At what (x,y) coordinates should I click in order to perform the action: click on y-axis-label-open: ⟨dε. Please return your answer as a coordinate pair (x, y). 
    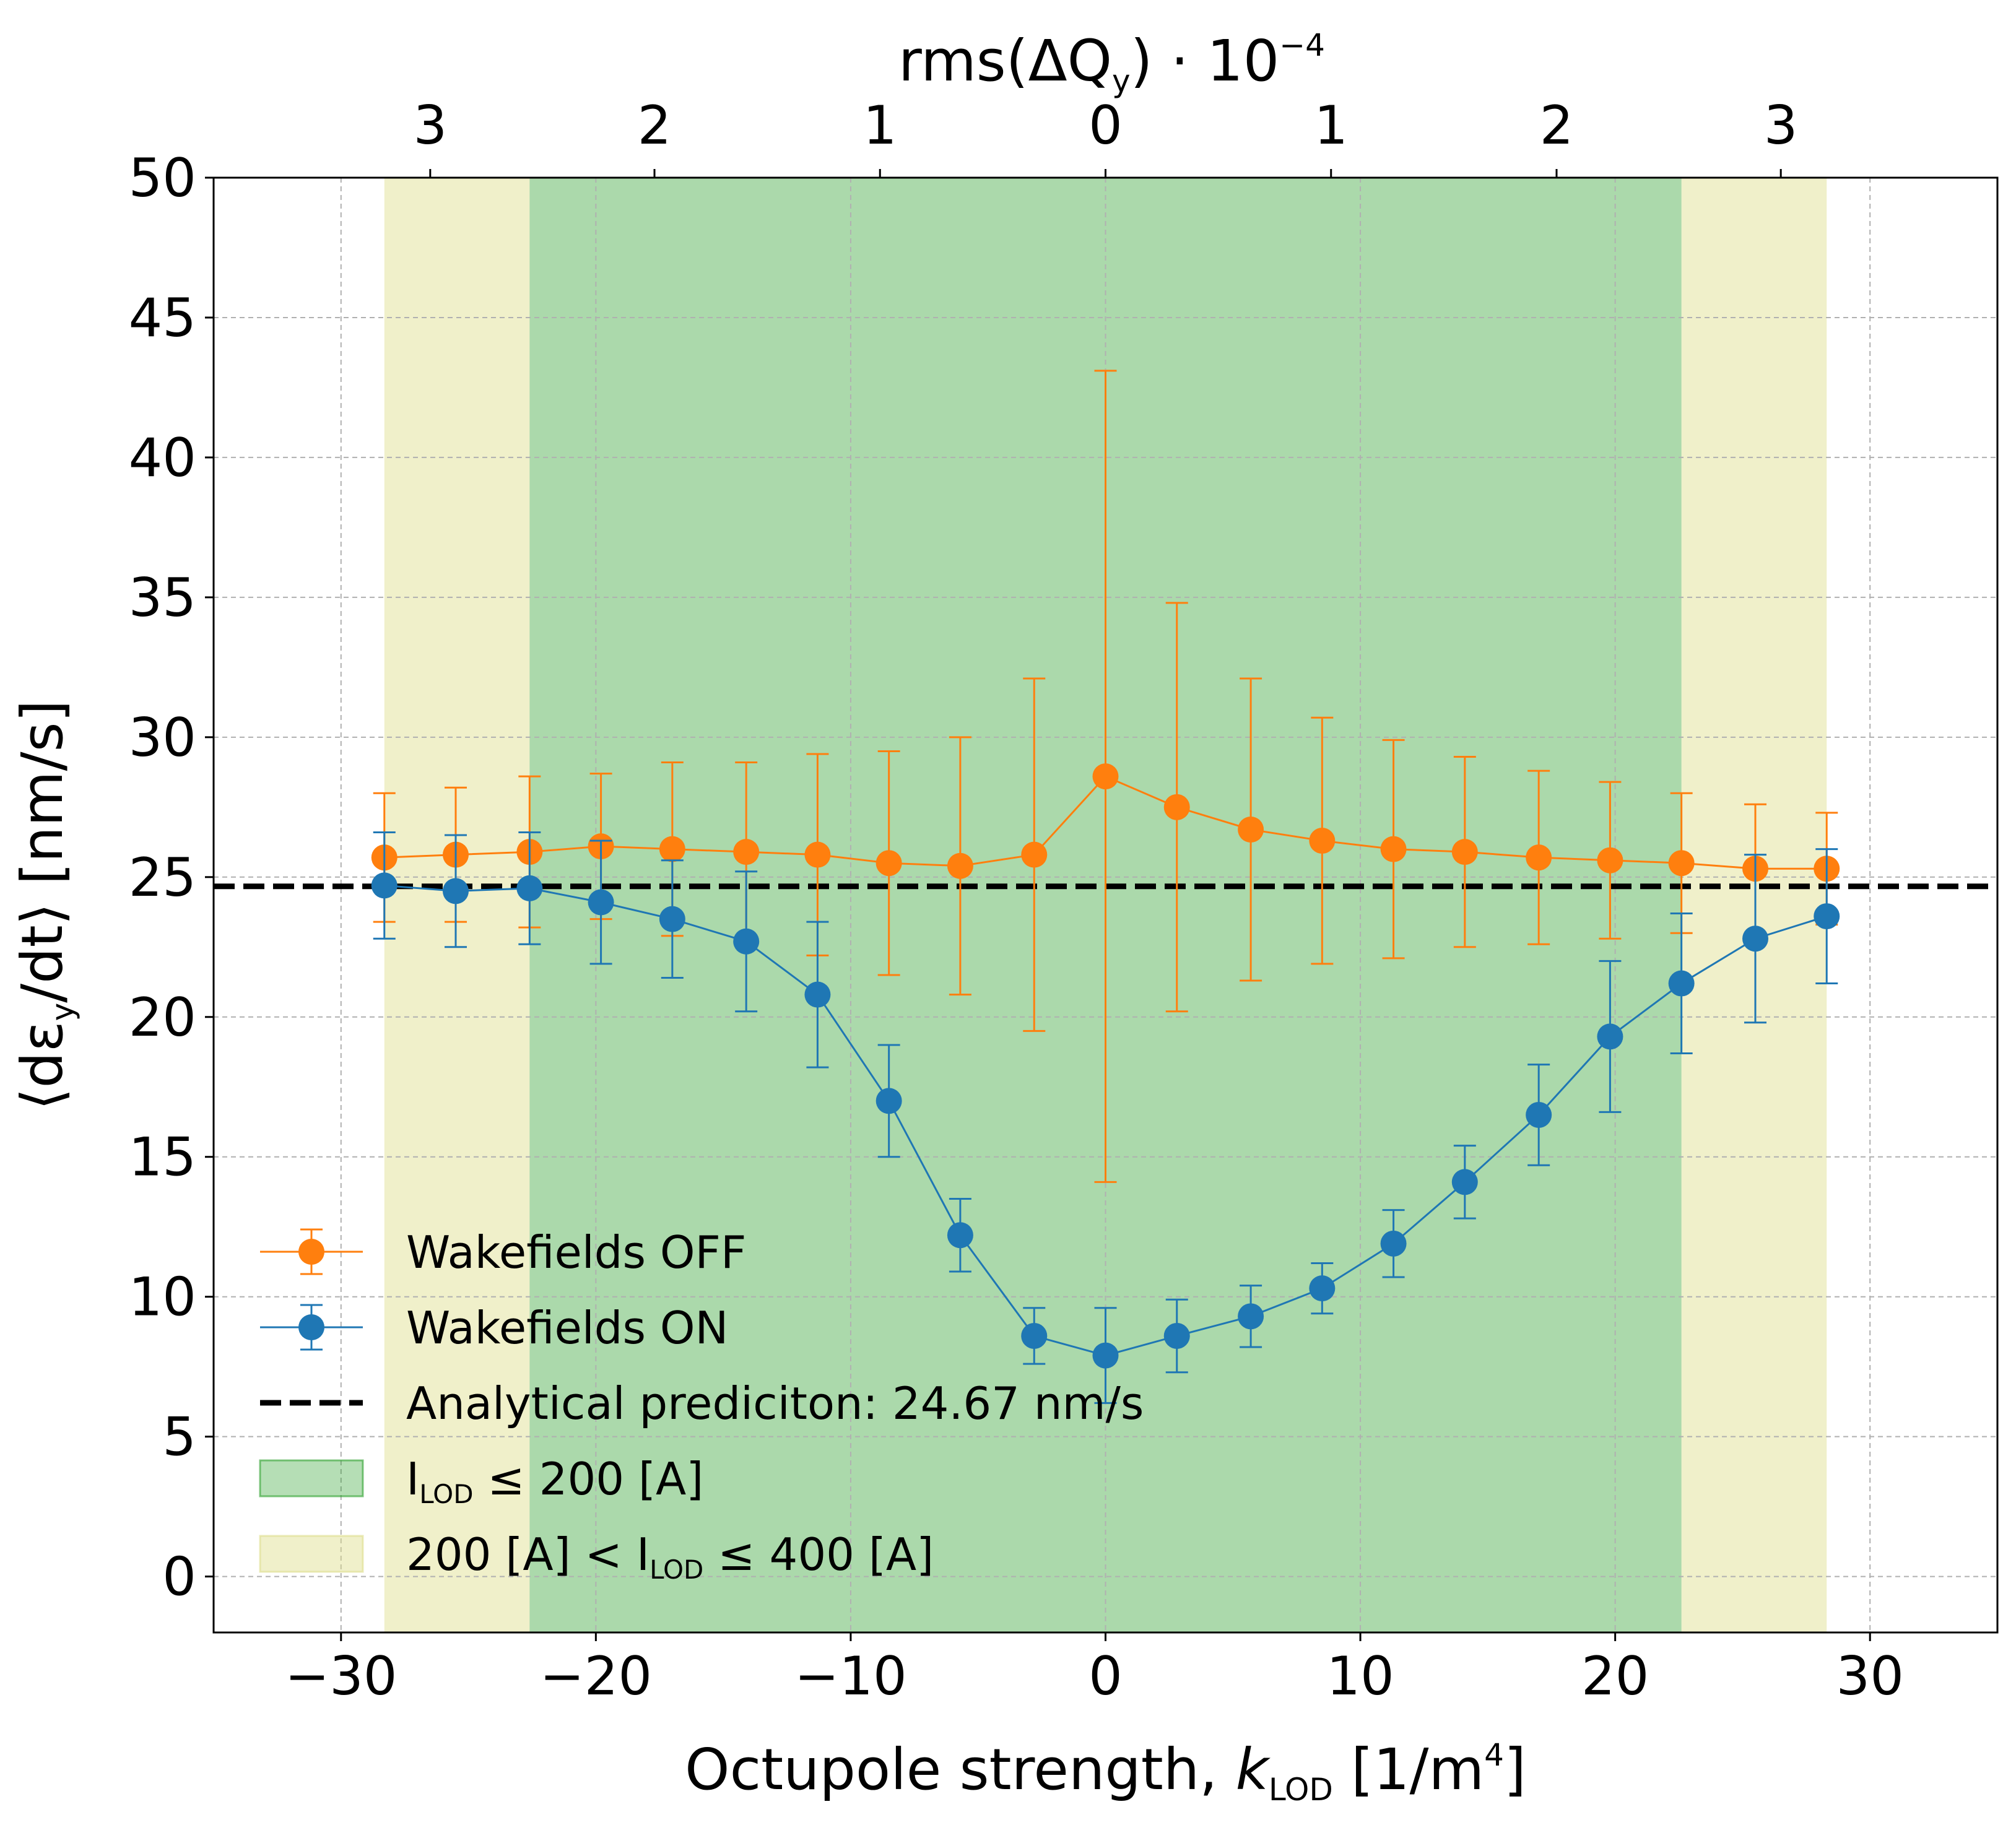
    Looking at the image, I should click on (42, 1065).